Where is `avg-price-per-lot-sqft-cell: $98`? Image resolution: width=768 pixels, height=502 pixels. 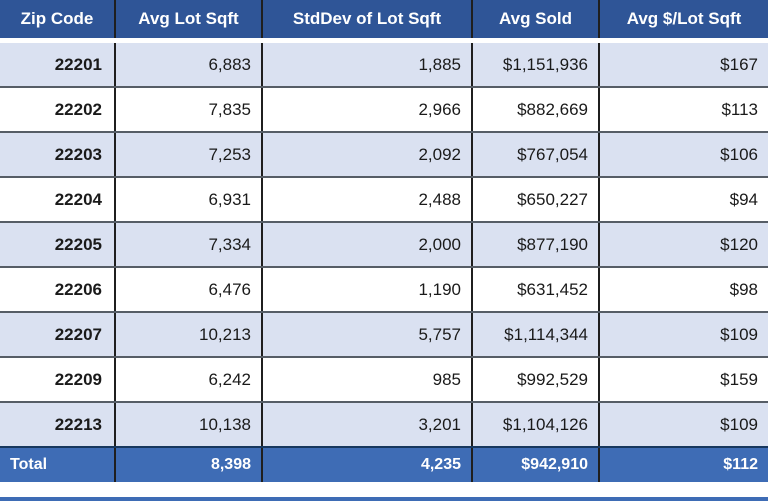 avg-price-per-lot-sqft-cell: $98 is located at coordinates (683, 290).